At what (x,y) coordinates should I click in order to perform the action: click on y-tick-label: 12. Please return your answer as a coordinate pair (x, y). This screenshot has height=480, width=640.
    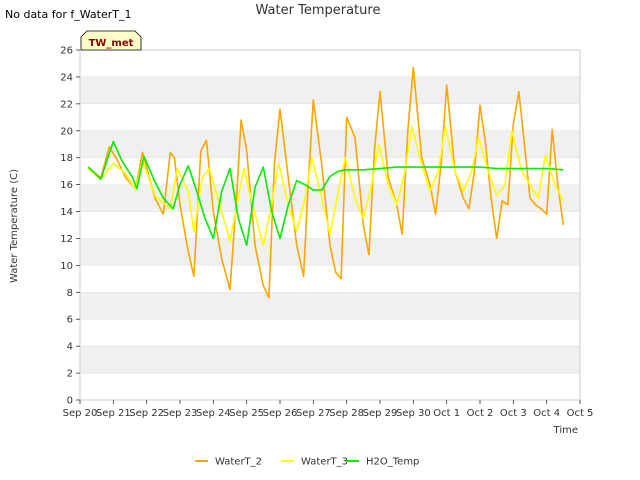
    Looking at the image, I should click on (66, 239).